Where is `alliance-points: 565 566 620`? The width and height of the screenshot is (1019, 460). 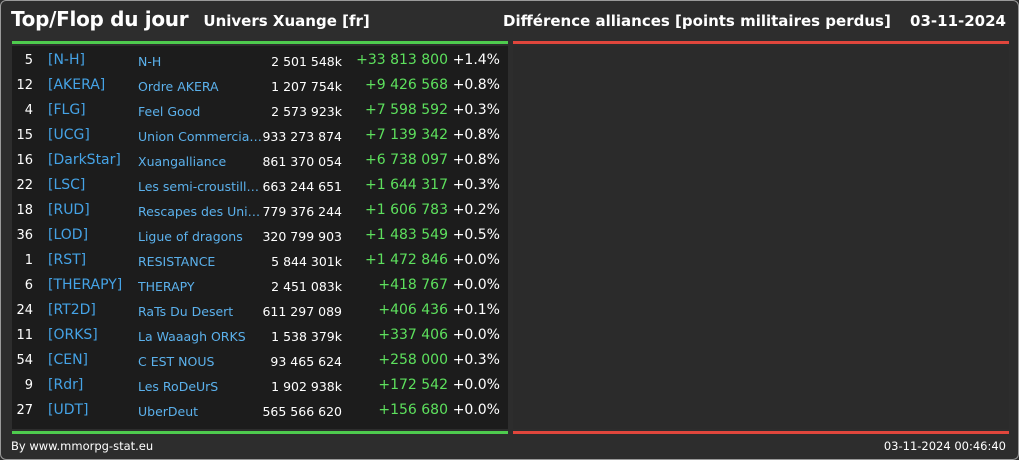 alliance-points: 565 566 620 is located at coordinates (302, 411).